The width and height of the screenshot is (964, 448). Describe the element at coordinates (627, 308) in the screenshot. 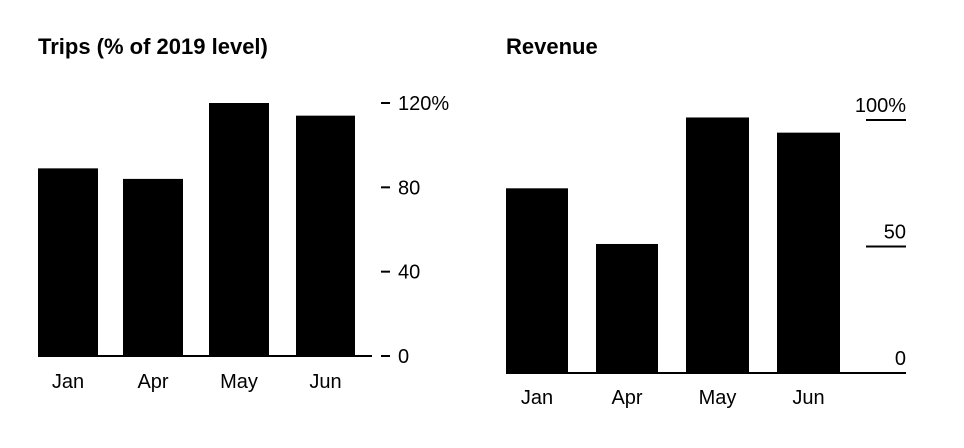

I see `revenue-bar-apr` at that location.